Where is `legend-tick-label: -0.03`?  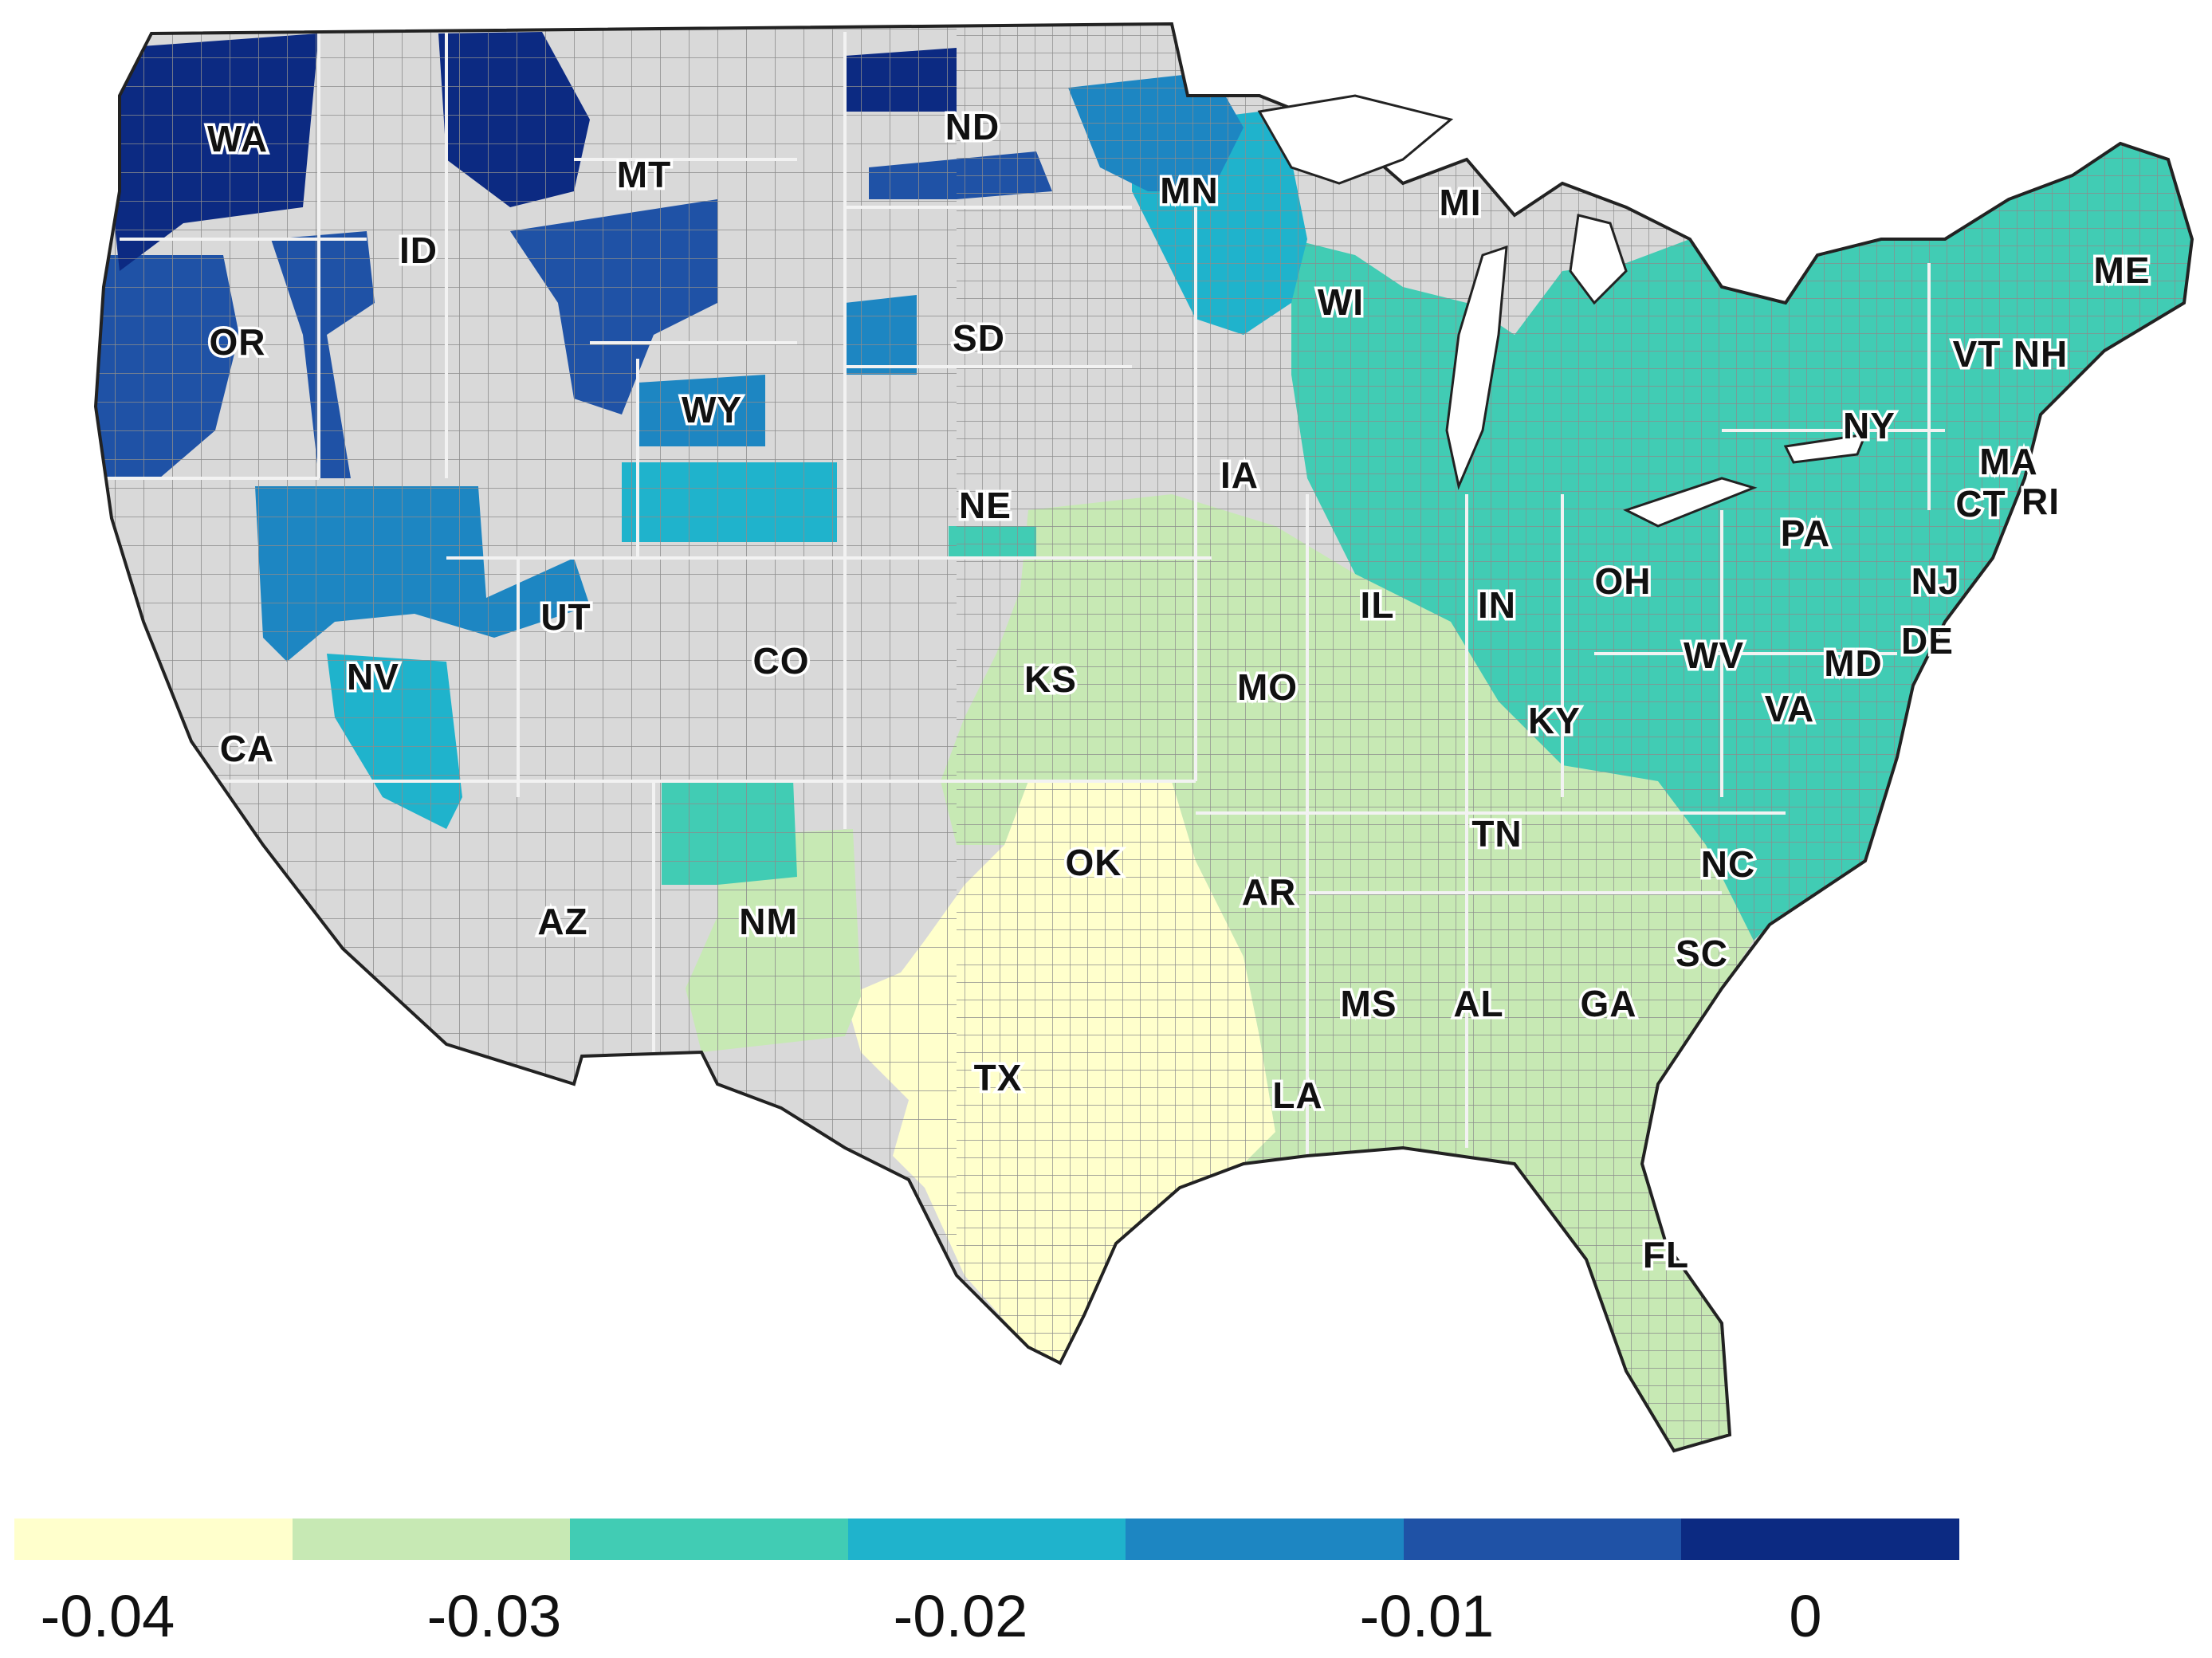 legend-tick-label: -0.03 is located at coordinates (494, 1616).